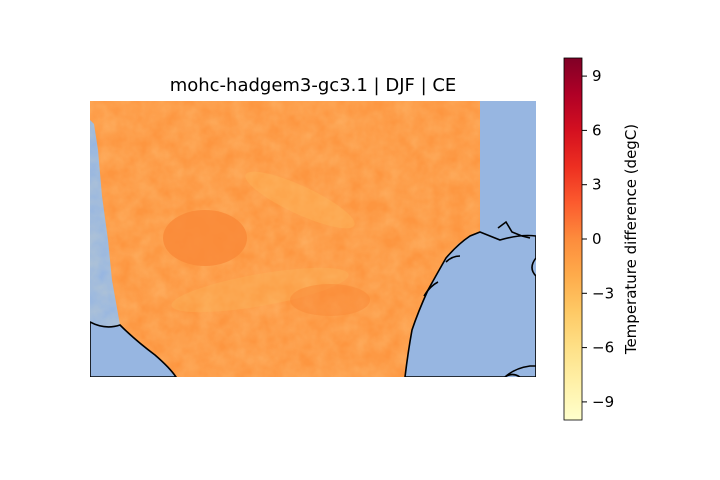 The height and width of the screenshot is (480, 720). I want to click on colorbar-tick-label: 9, so click(597, 76).